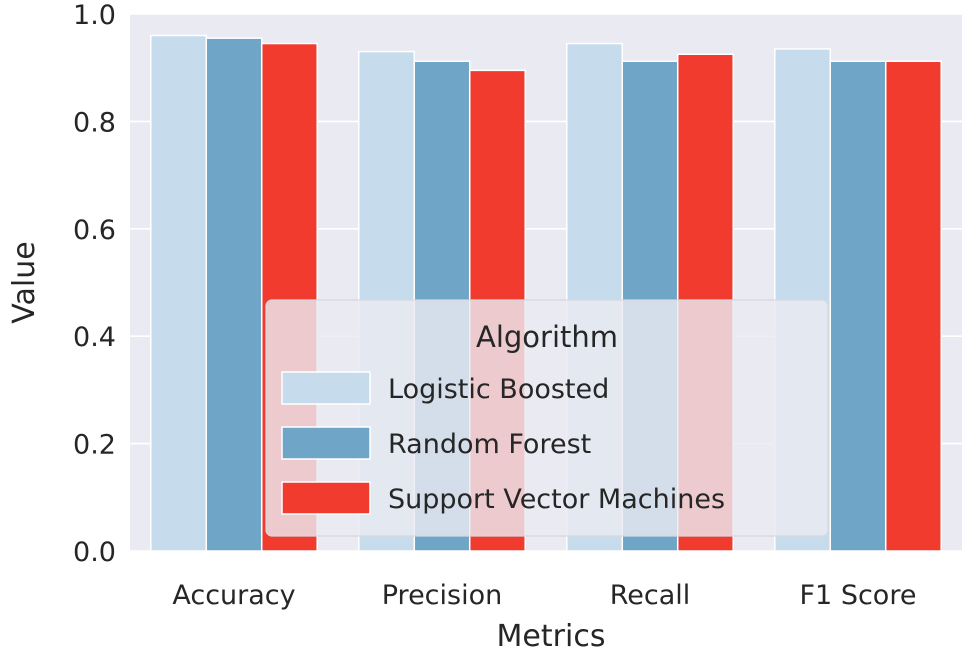  Describe the element at coordinates (650, 595) in the screenshot. I see `x-tick-label: Recall` at that location.